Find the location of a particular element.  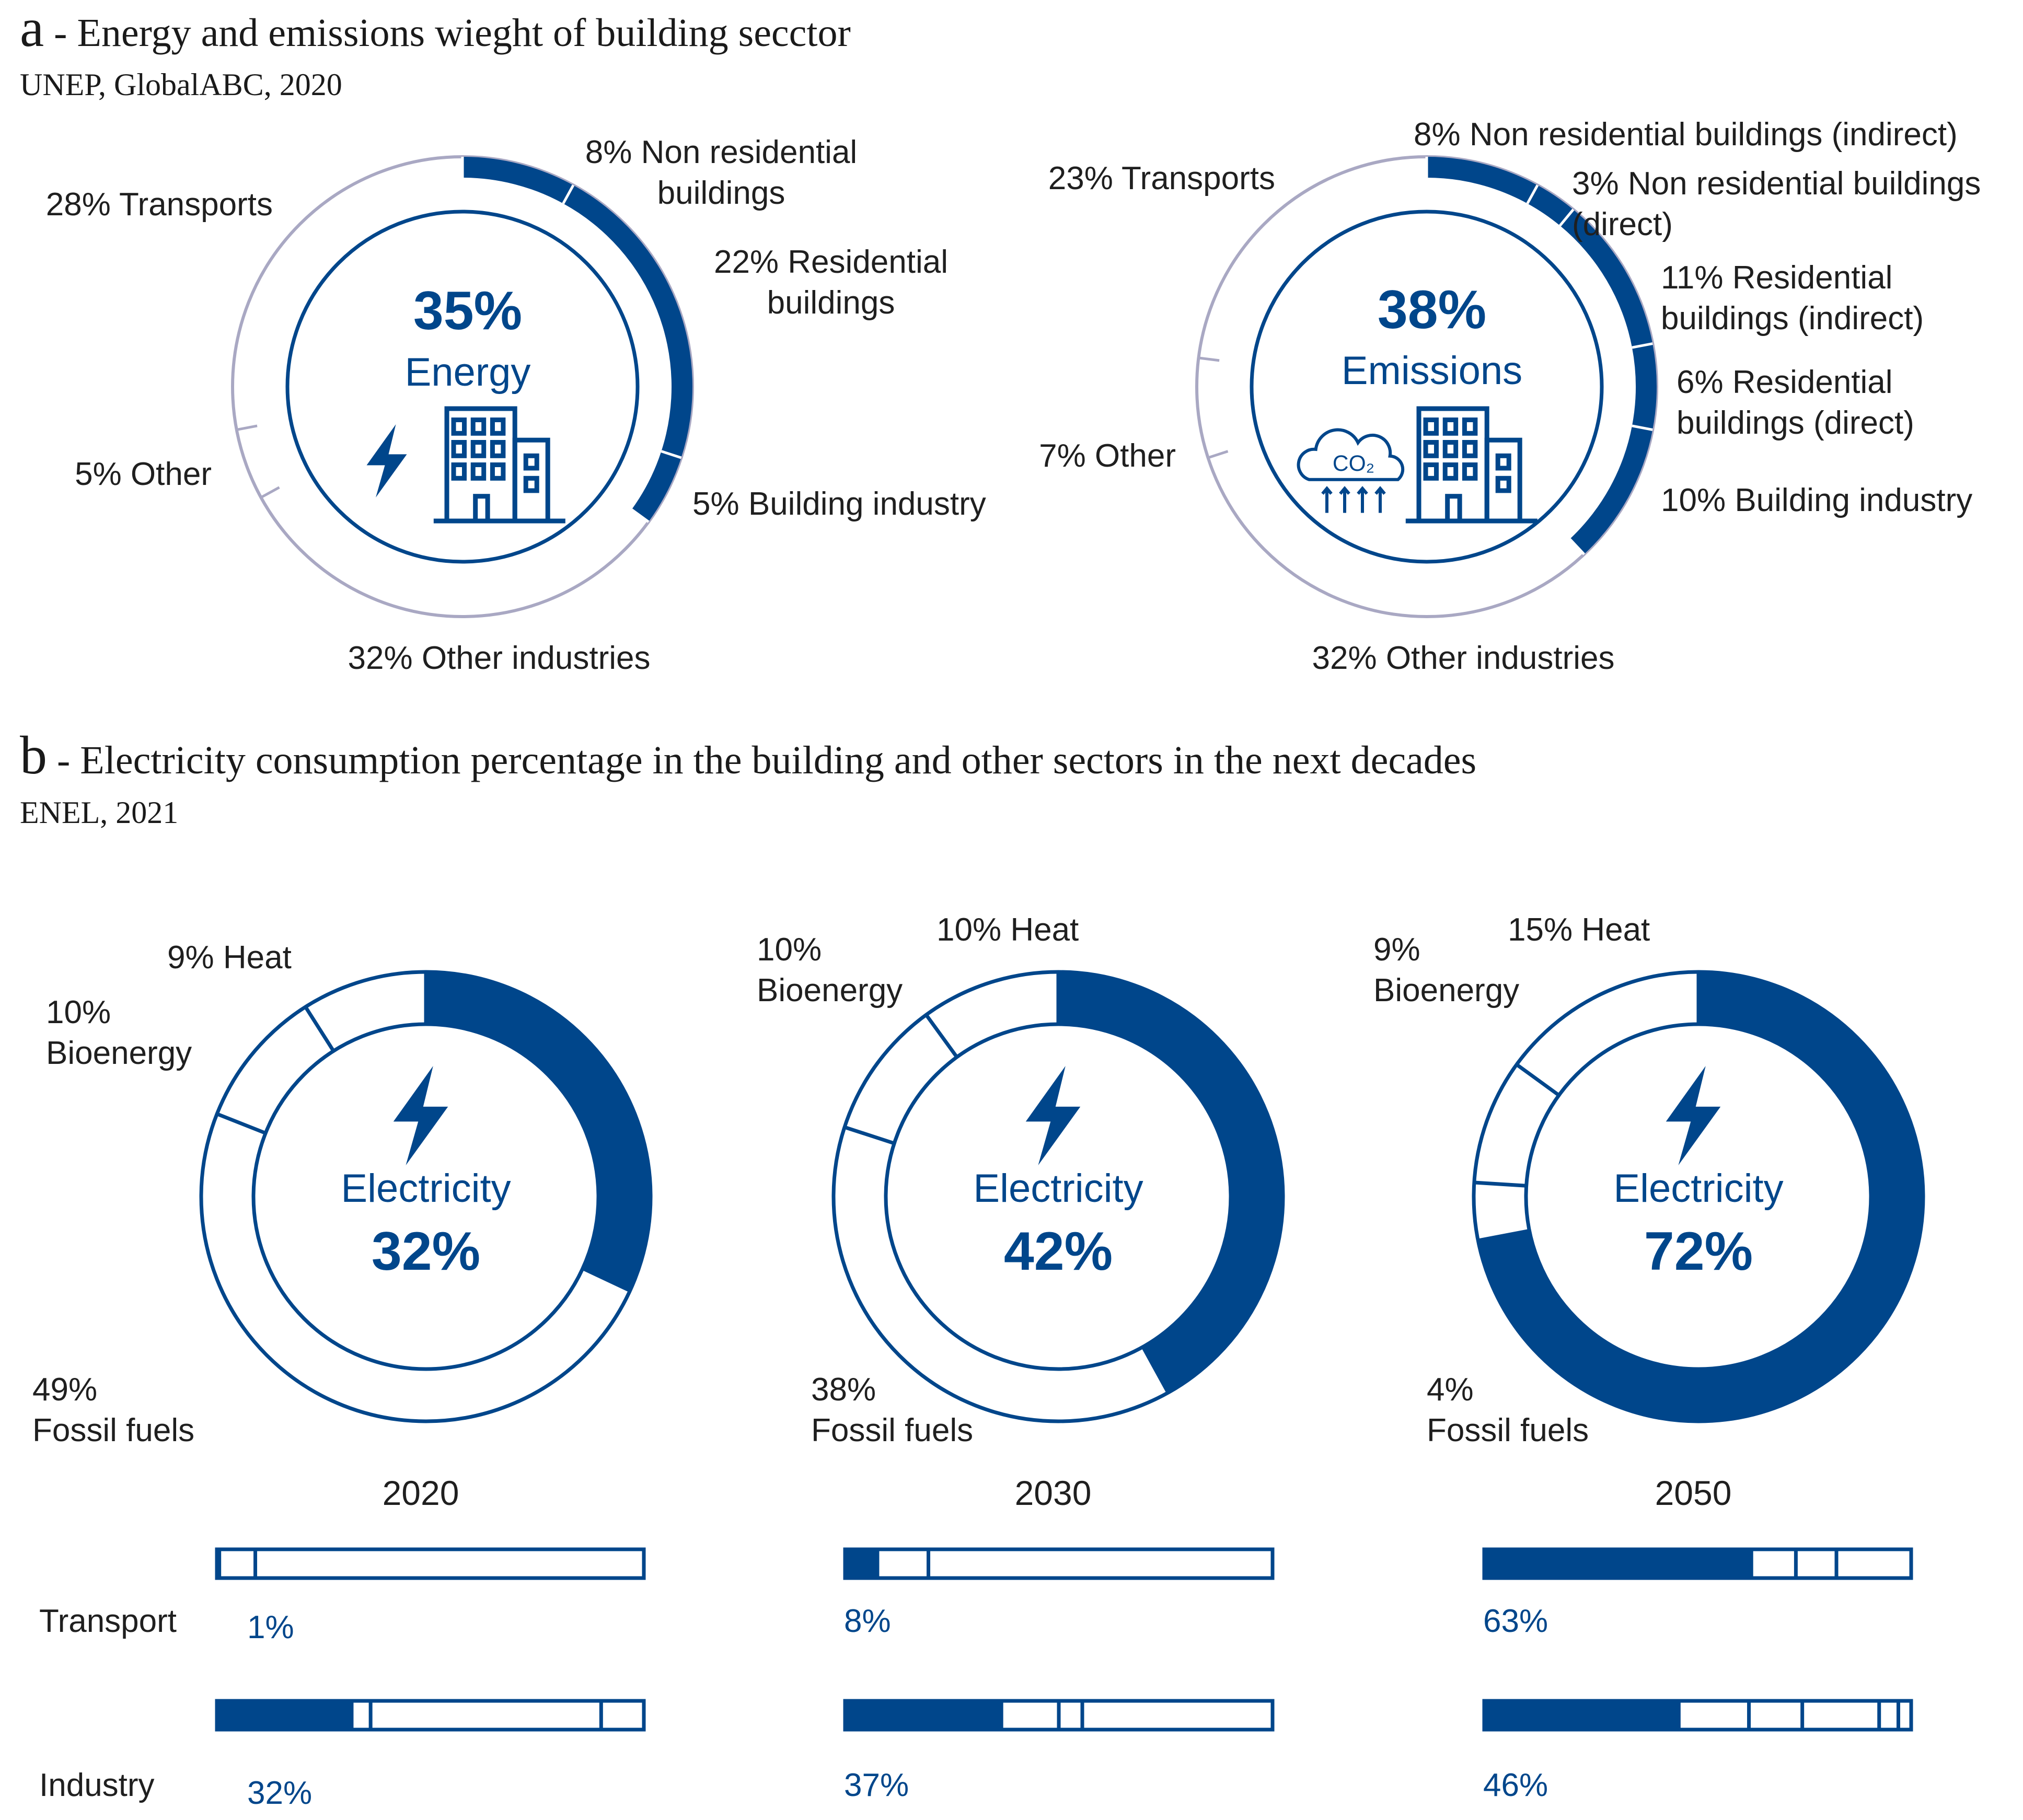

slice-label-line: 10% Building industry is located at coordinates (1816, 500).